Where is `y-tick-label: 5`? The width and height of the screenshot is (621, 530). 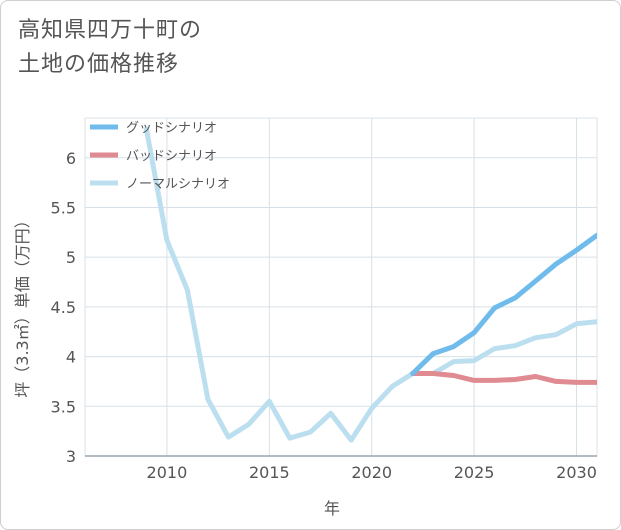 y-tick-label: 5 is located at coordinates (71, 257).